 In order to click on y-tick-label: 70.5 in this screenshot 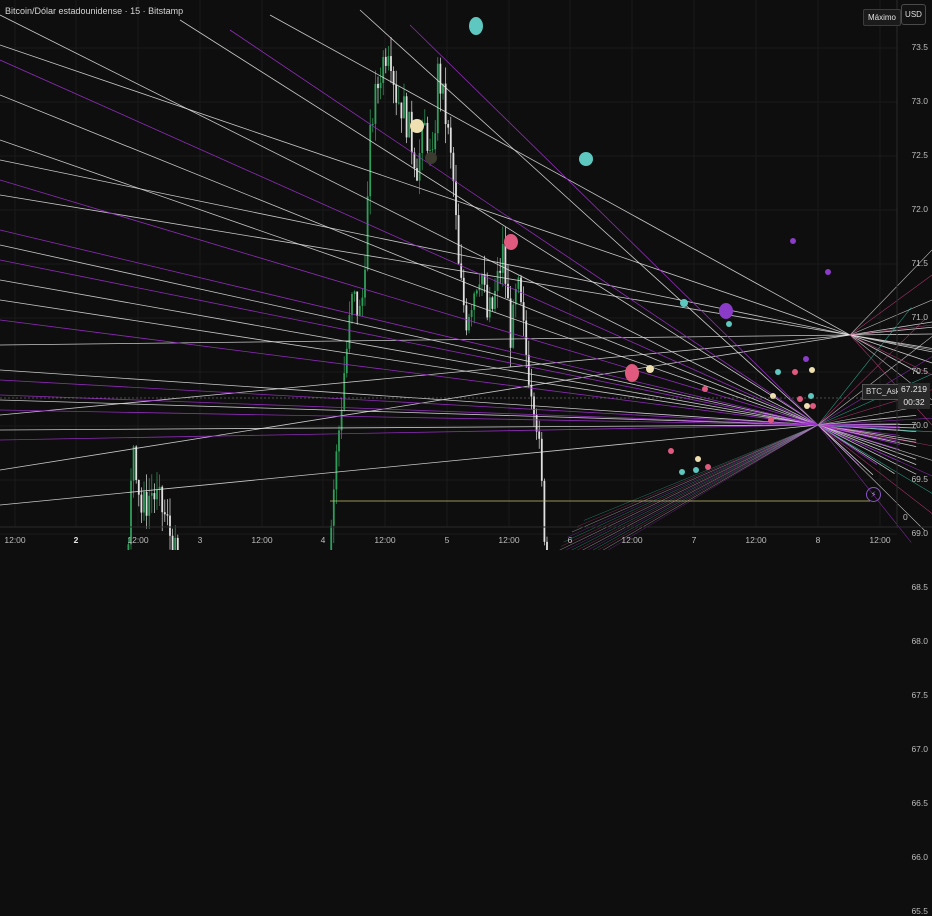, I will do `click(919, 371)`.